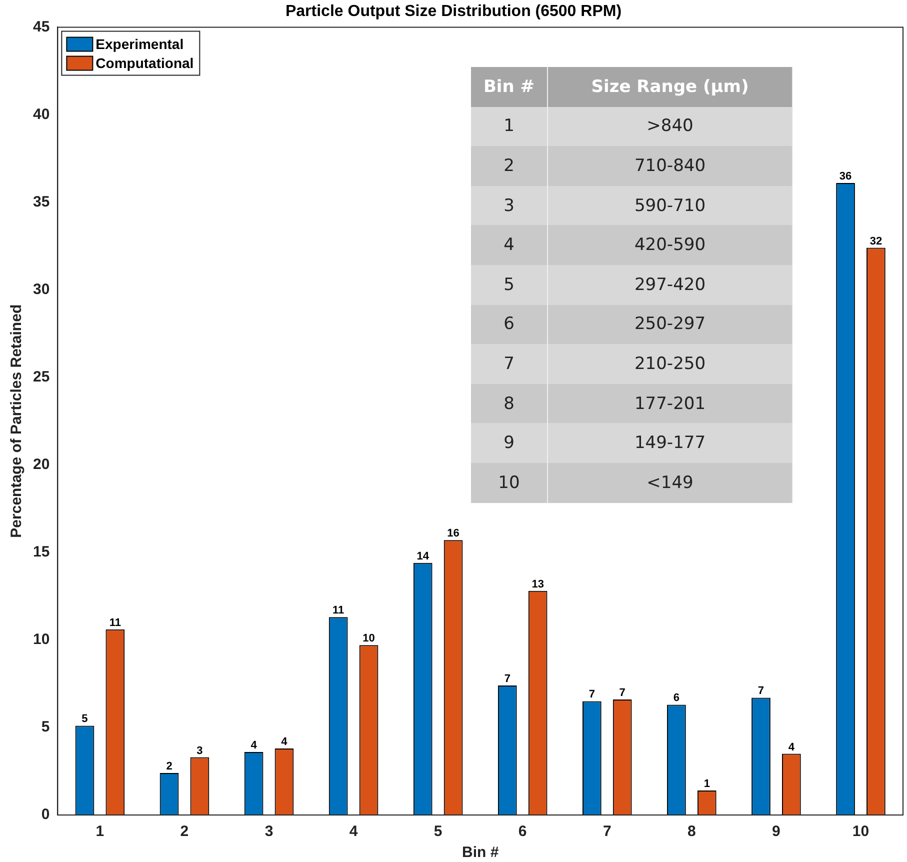  I want to click on annotation: 10, so click(509, 482).